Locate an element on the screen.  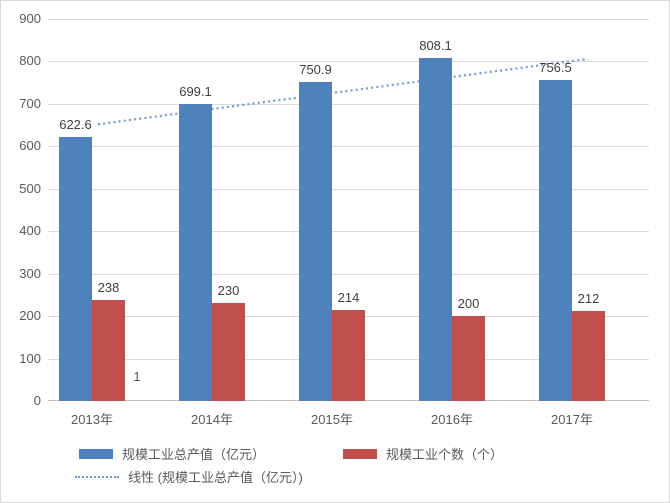
x-axis-label: 2015年 is located at coordinates (332, 419).